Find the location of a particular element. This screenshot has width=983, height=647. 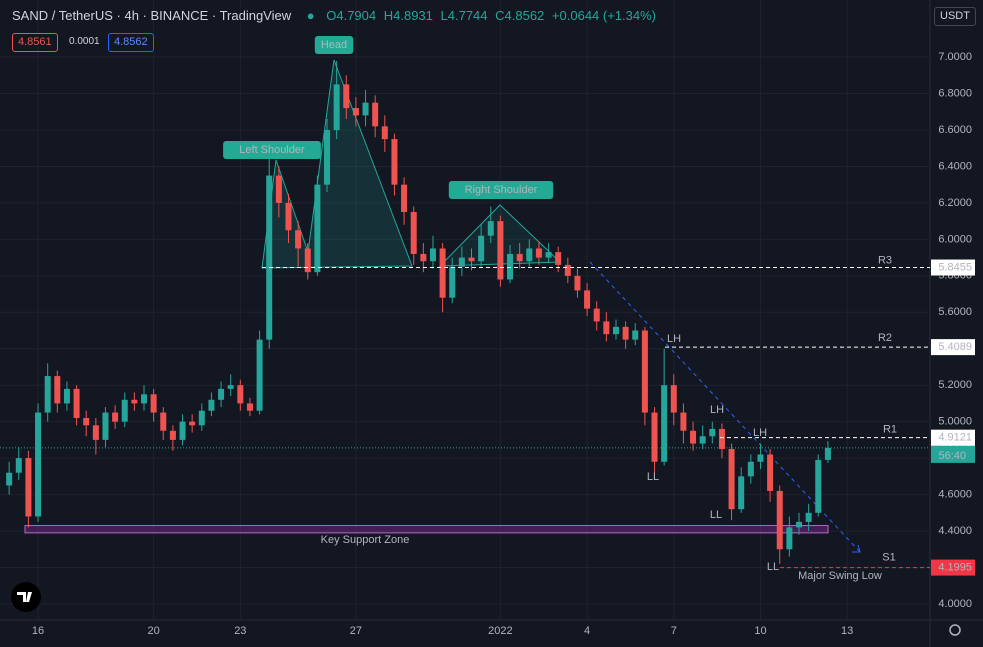

x-tick-label: 16 is located at coordinates (38, 631).